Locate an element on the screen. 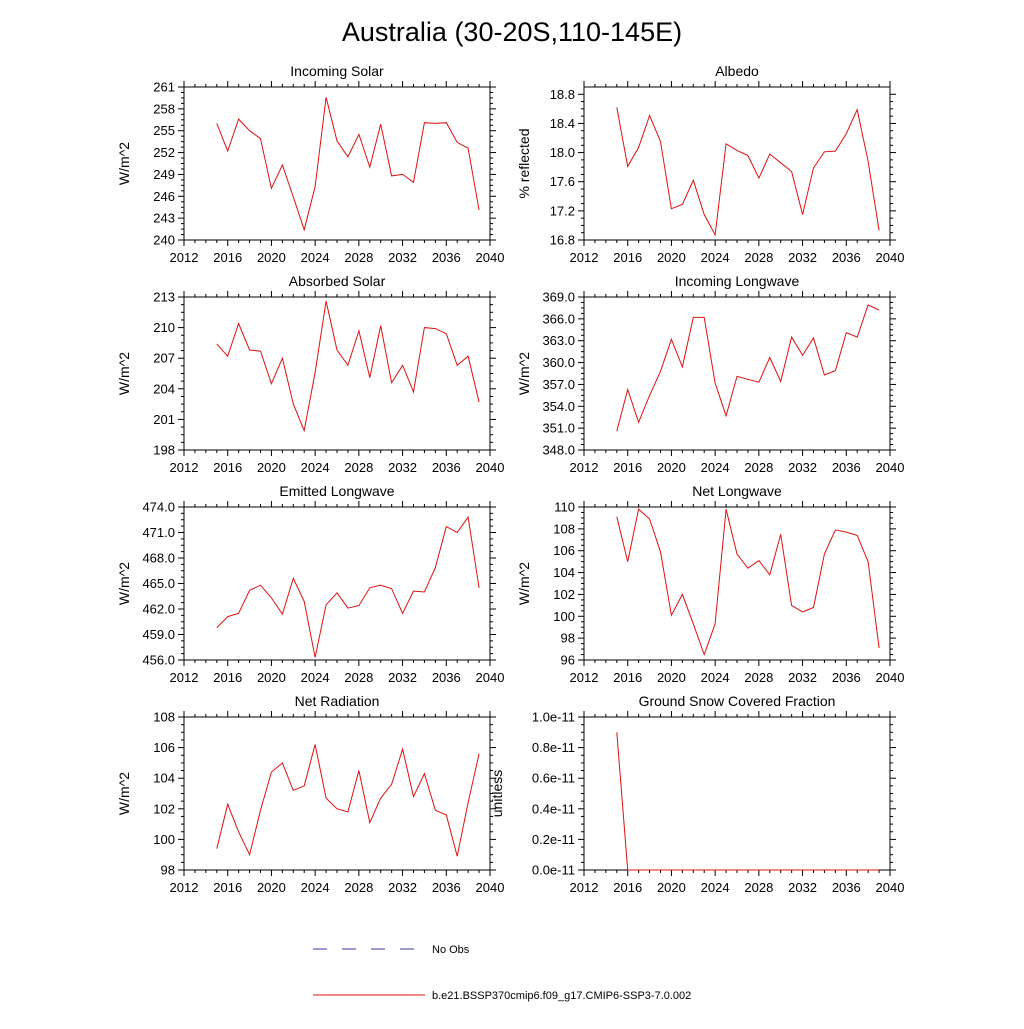  emitted-longwave-ytick-label: 474.0 is located at coordinates (158, 507).